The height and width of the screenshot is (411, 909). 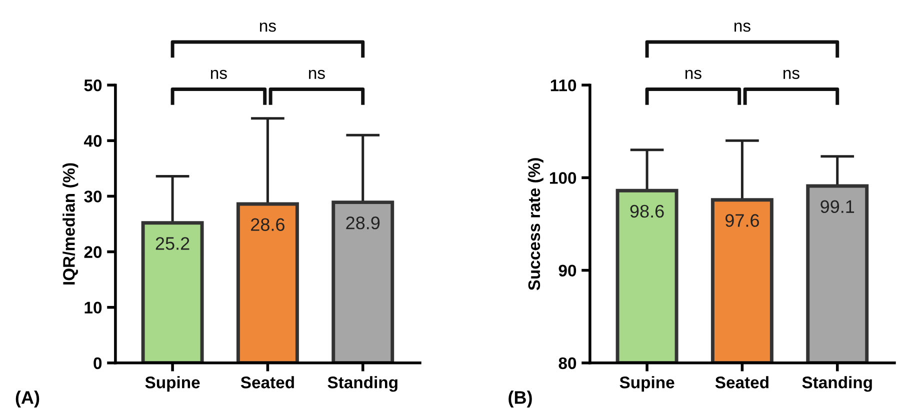 What do you see at coordinates (567, 270) in the screenshot?
I see `y-tick-label: 90` at bounding box center [567, 270].